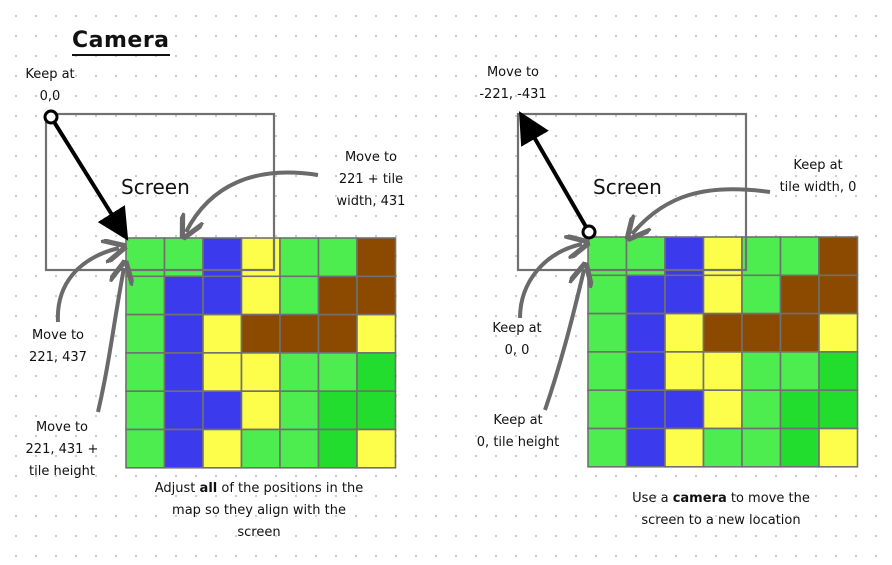  Describe the element at coordinates (252, 201) in the screenshot. I see `left-arrow-tile-right` at that location.